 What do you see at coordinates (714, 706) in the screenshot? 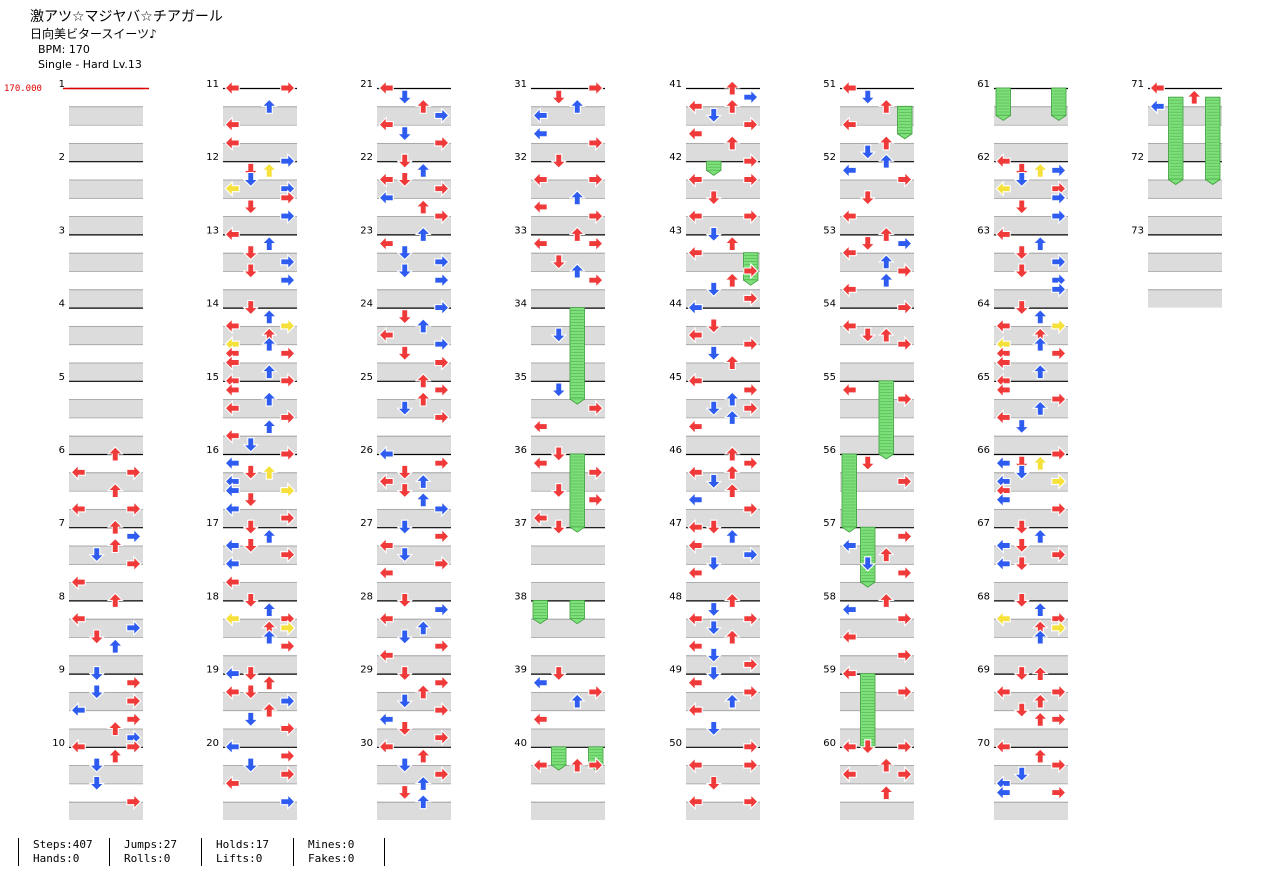
I see `measure-49: 49` at bounding box center [714, 706].